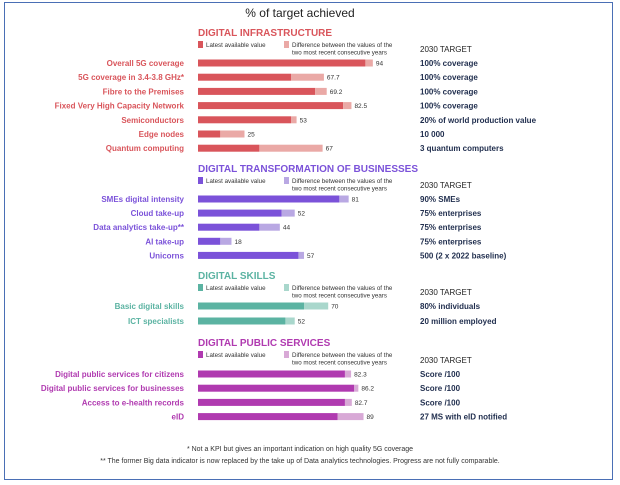 The image size is (620, 485). I want to click on row-label: Cloud take-up, so click(157, 213).